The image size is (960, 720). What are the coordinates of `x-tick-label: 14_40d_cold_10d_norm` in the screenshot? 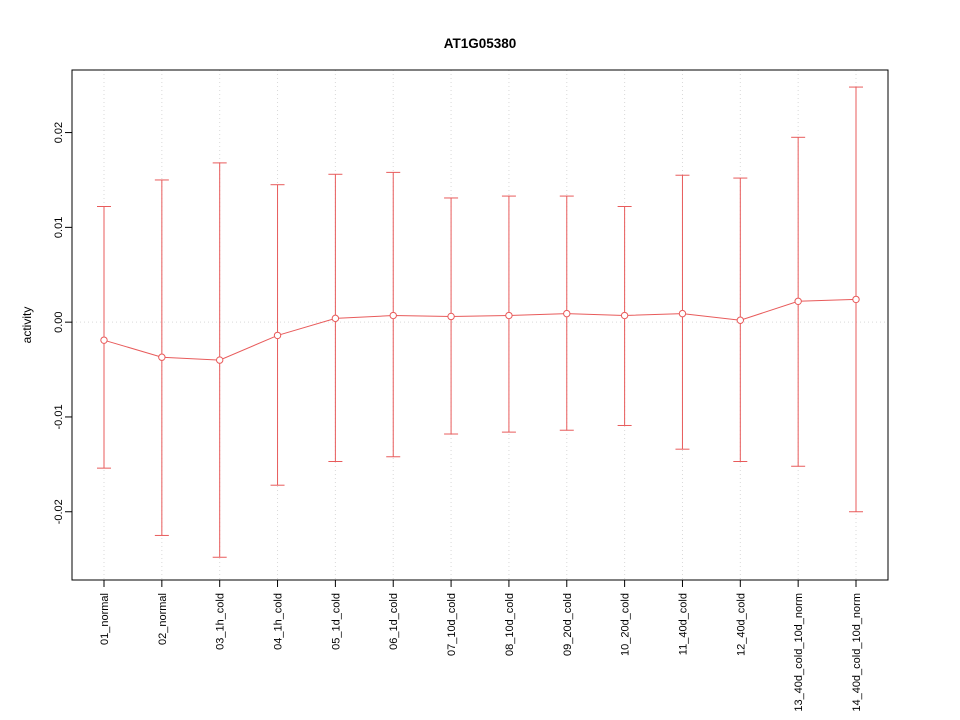 It's located at (857, 652).